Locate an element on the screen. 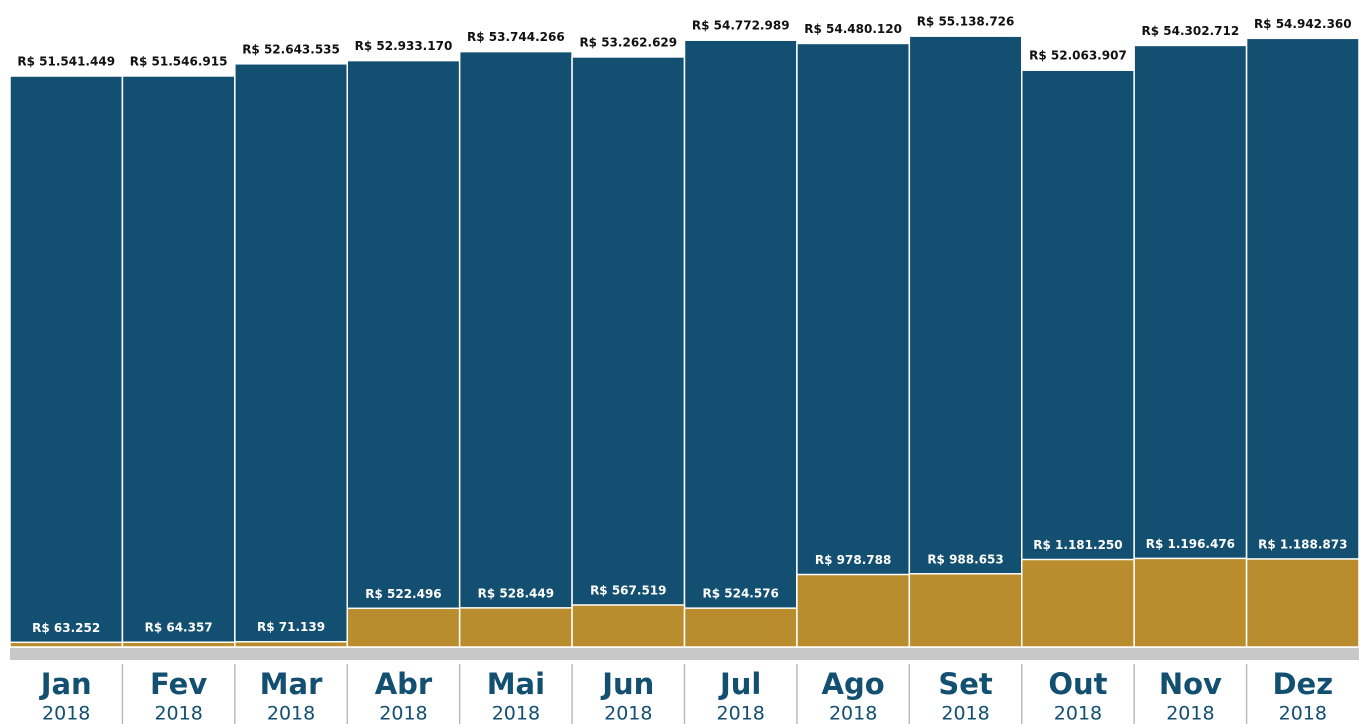  value-label: R$ 53.744.266 is located at coordinates (516, 37).